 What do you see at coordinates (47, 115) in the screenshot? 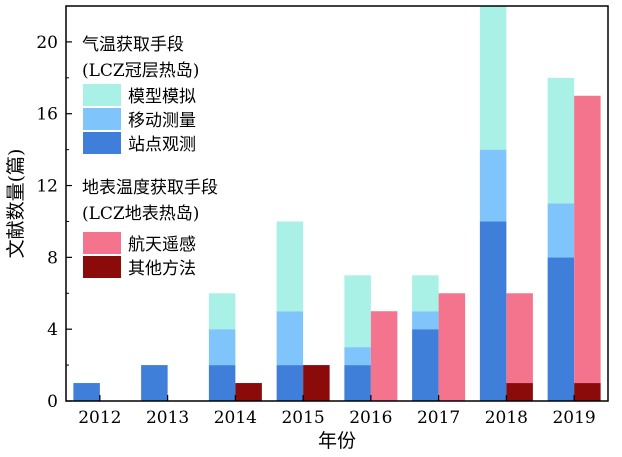
I see `y-tick-label: 16` at bounding box center [47, 115].